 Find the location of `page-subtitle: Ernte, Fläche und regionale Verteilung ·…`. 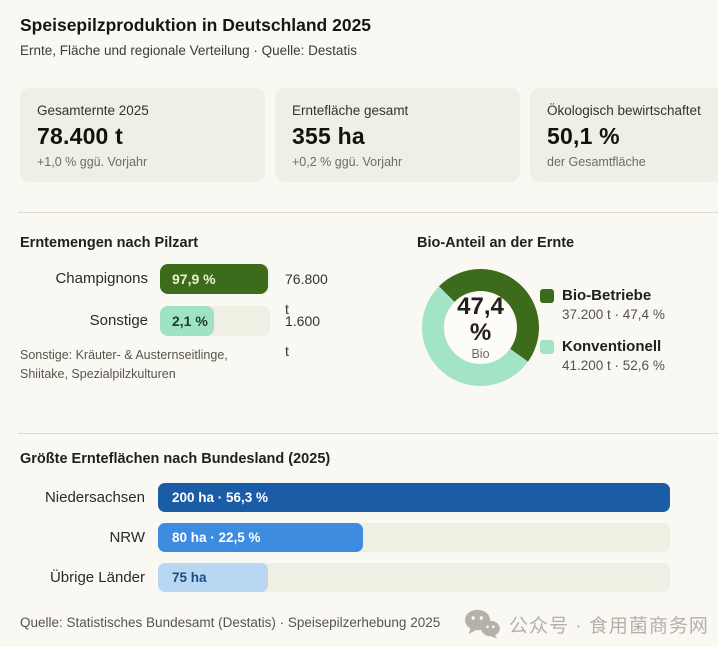

page-subtitle: Ernte, Fläche und regionale Verteilung ·… is located at coordinates (188, 50).